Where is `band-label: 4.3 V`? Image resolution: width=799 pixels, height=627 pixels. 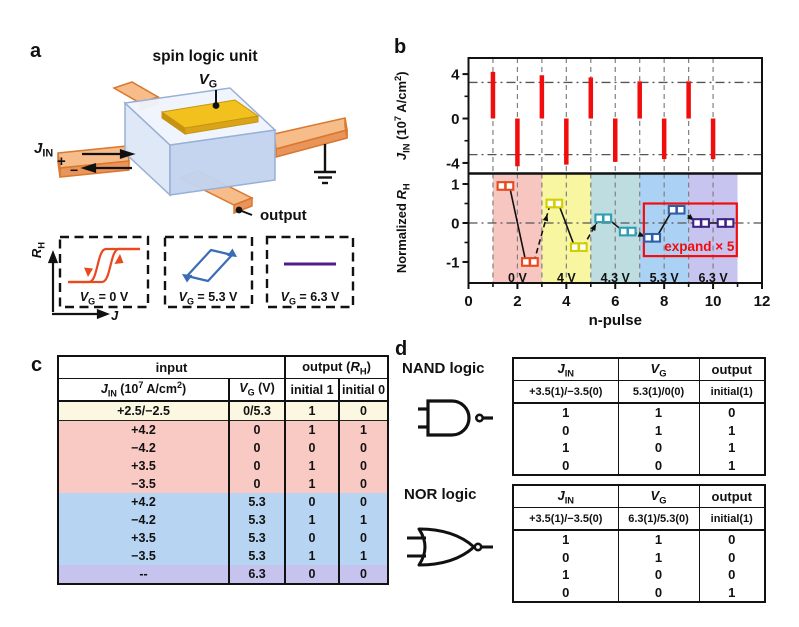
band-label: 4.3 V is located at coordinates (616, 278).